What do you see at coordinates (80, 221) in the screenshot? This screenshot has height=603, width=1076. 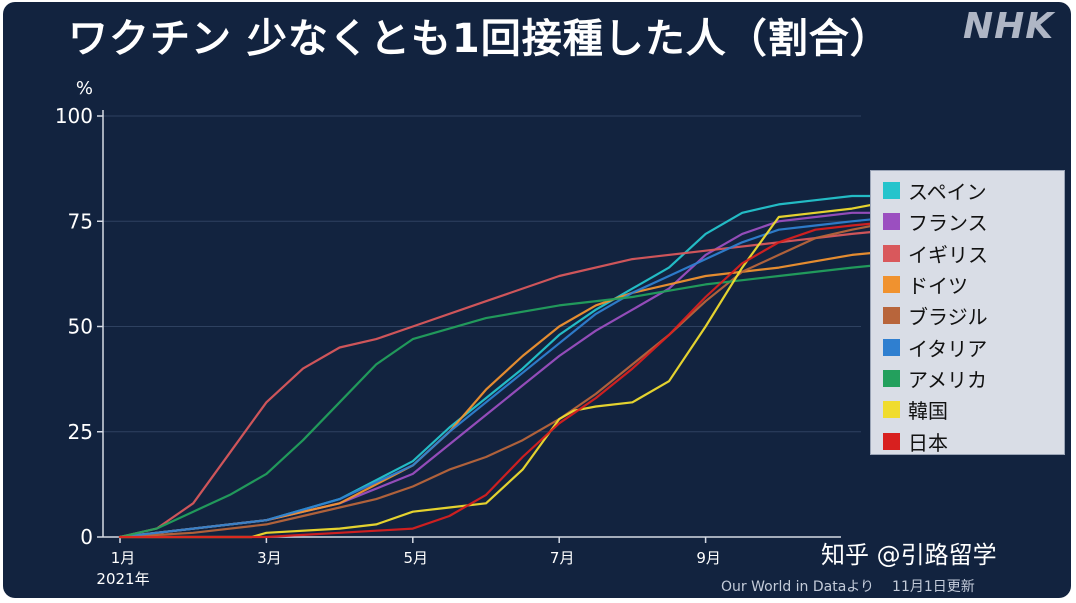 I see `y-tick-label: 75` at bounding box center [80, 221].